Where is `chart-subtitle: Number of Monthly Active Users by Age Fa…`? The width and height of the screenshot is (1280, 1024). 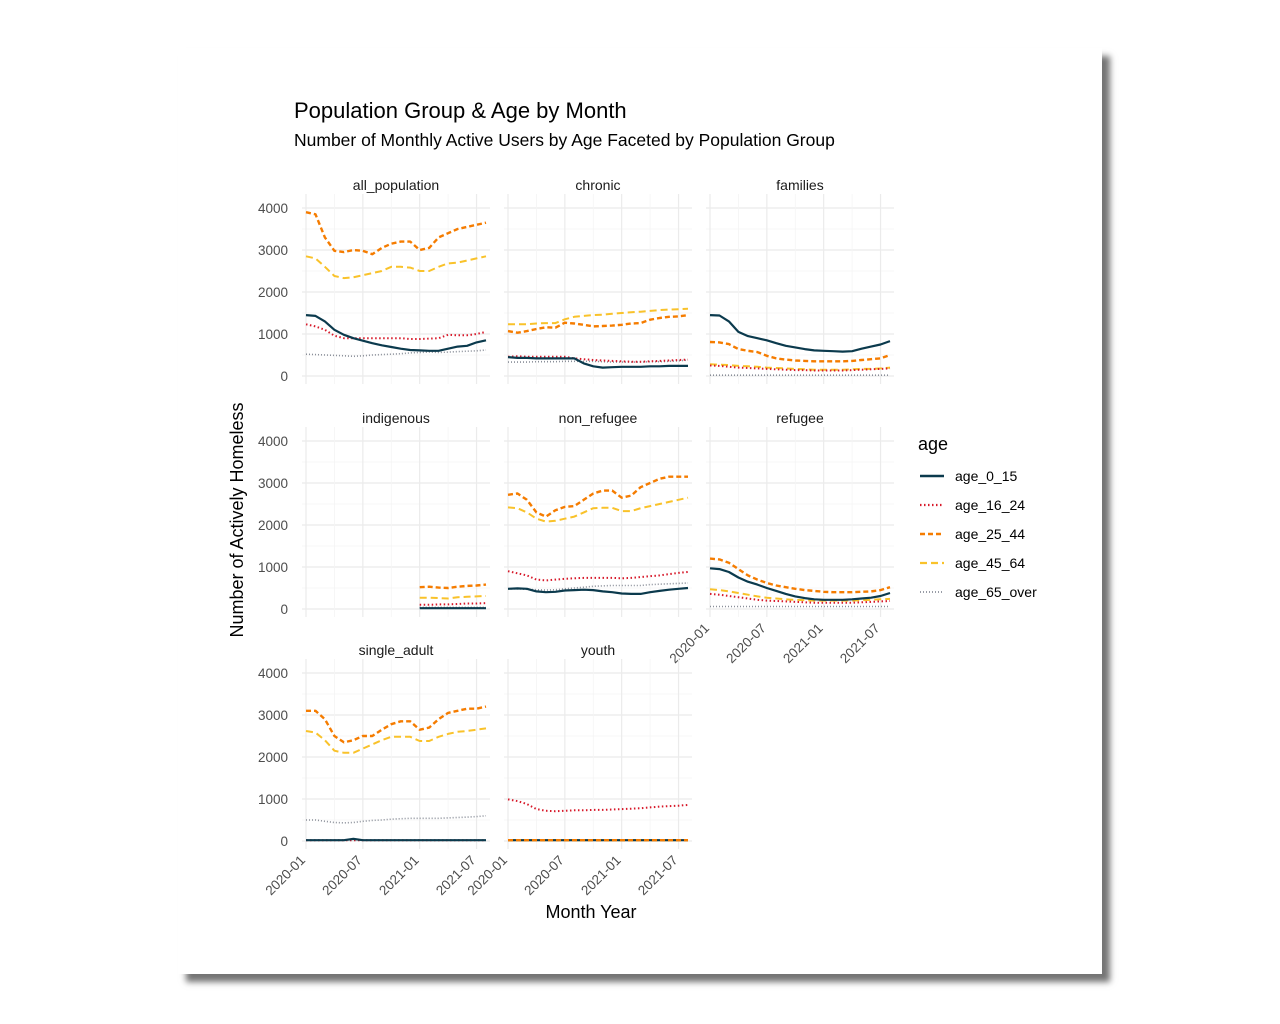
chart-subtitle: Number of Monthly Active Users by Age Fa… is located at coordinates (564, 140).